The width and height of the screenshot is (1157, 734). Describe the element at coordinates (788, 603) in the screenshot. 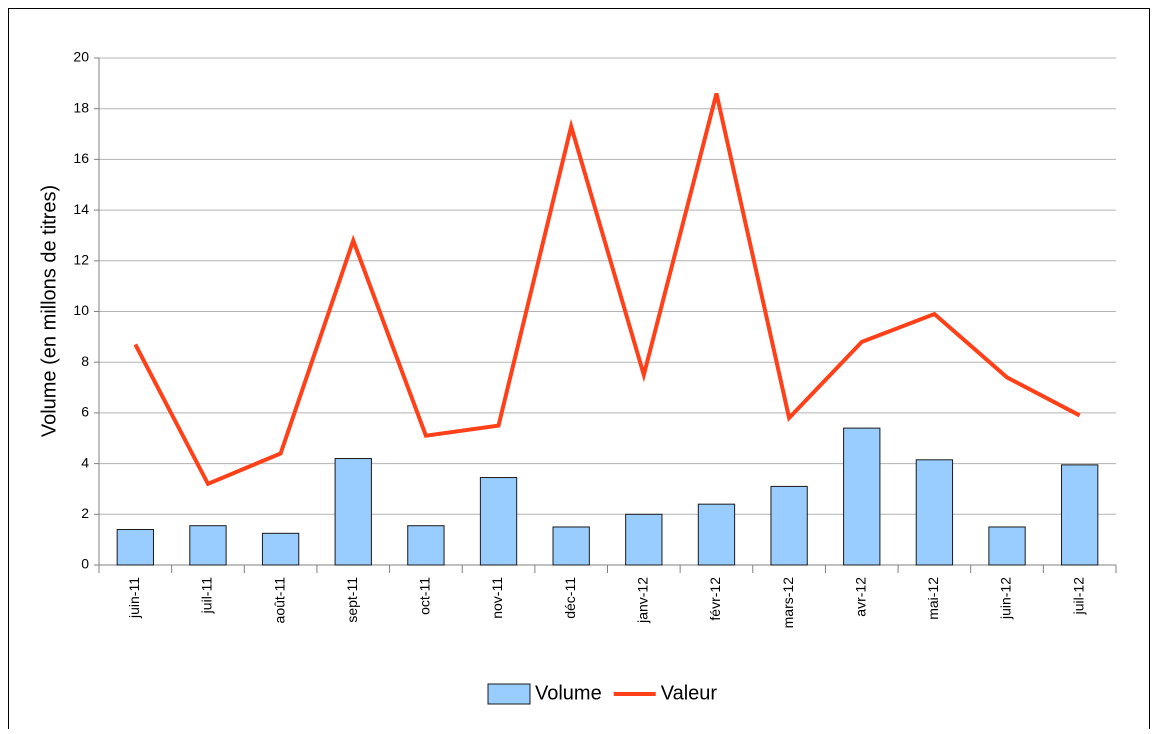

I see `x-tick-label: mars-12` at that location.